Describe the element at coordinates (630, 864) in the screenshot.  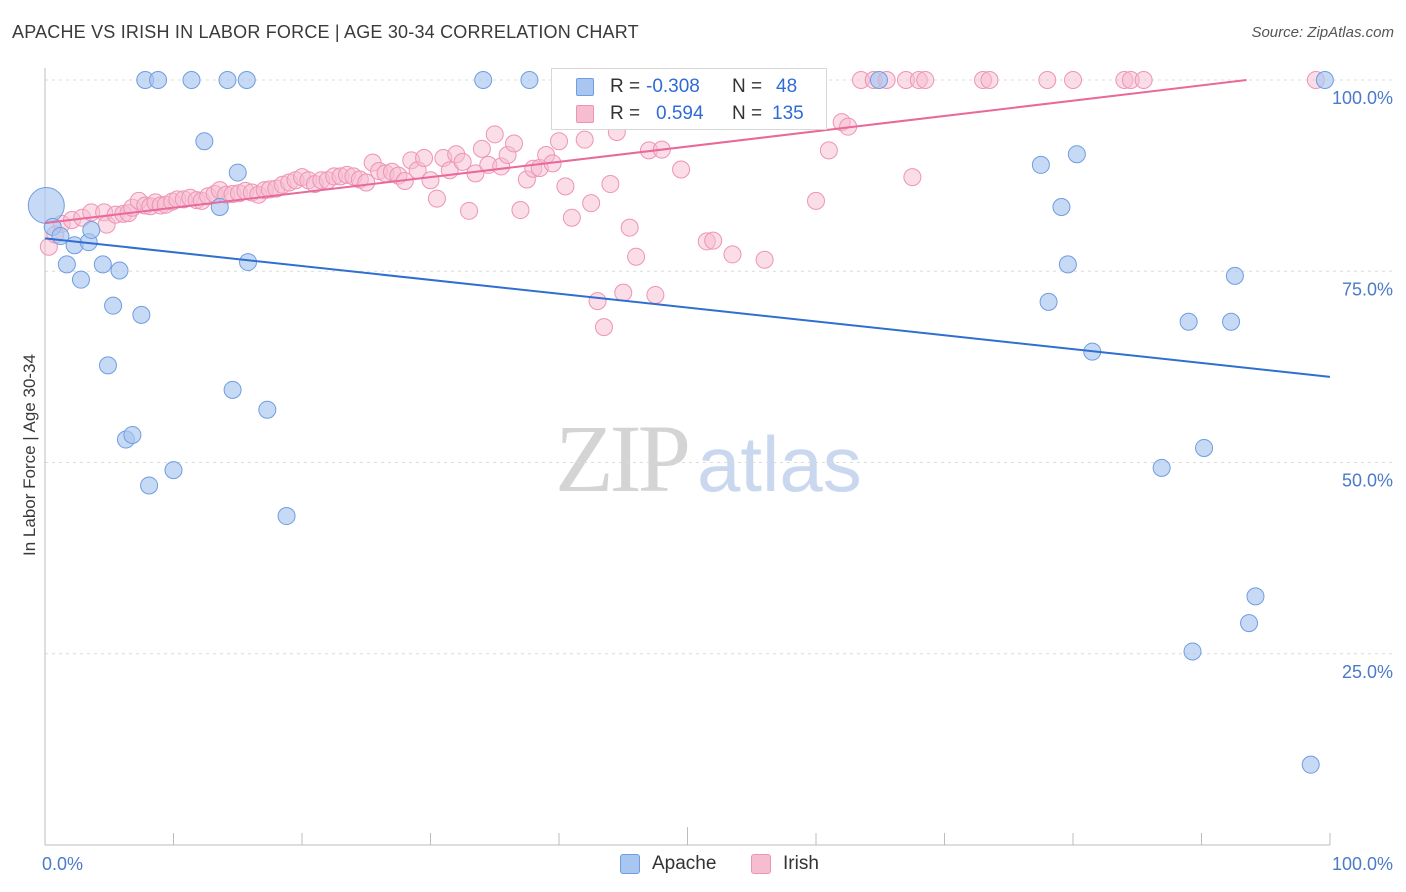
I see `apache-legend-swatch` at that location.